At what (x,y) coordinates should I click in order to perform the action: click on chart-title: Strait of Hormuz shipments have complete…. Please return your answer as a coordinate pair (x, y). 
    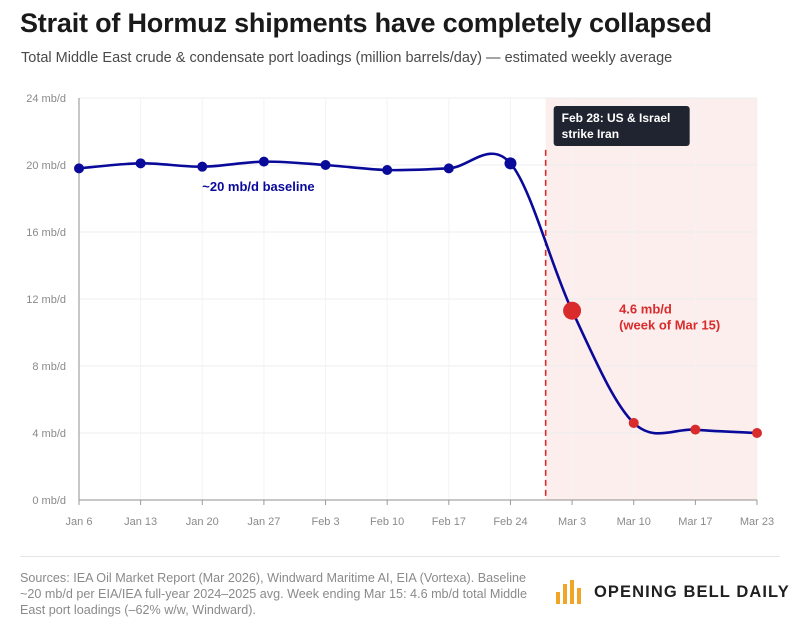
    Looking at the image, I should click on (366, 23).